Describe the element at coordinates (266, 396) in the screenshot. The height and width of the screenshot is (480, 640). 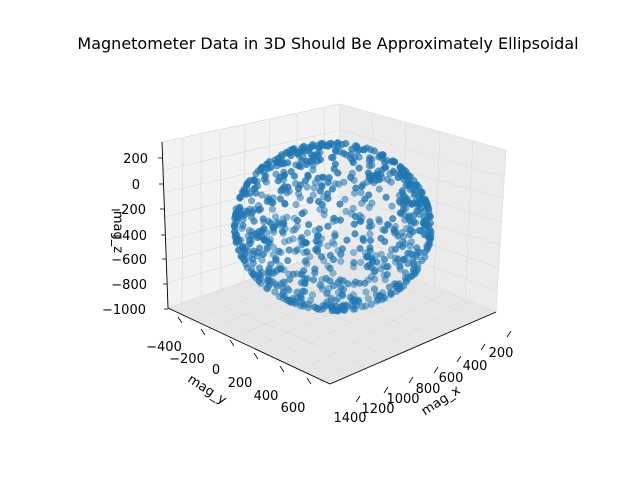
I see `y-tick-label: 400` at that location.